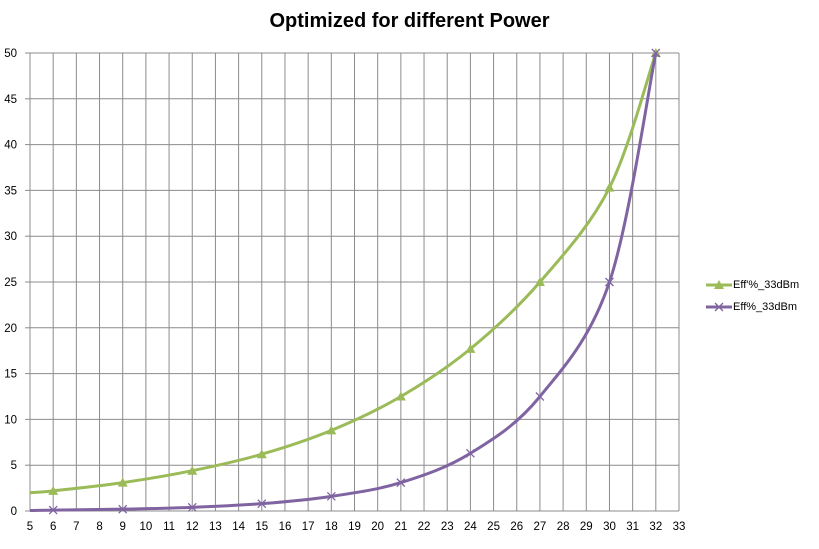 The height and width of the screenshot is (549, 819). Describe the element at coordinates (470, 527) in the screenshot. I see `x-tick-label: 24` at that location.